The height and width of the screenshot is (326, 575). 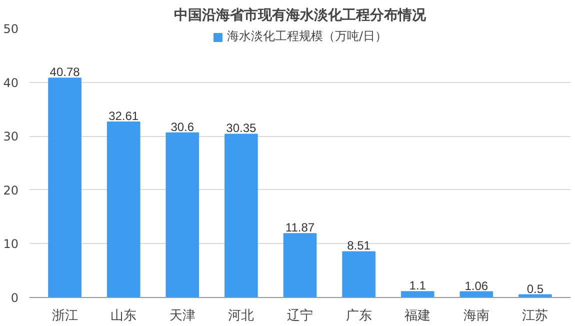 I want to click on data-label: 11.87, so click(x=300, y=227).